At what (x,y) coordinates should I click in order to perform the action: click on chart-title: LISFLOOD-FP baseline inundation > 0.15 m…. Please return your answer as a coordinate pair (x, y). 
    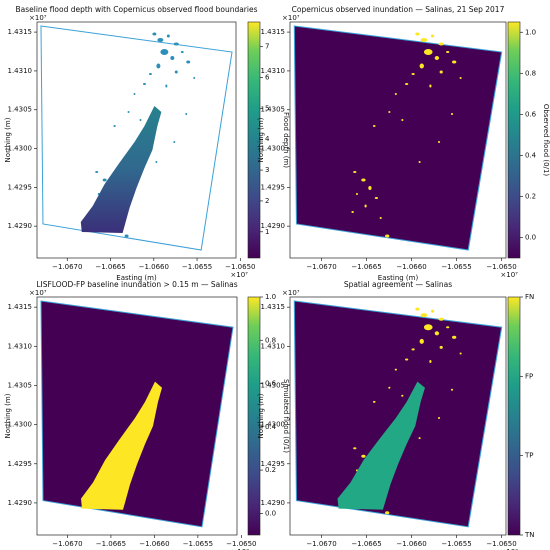
    Looking at the image, I should click on (136, 284).